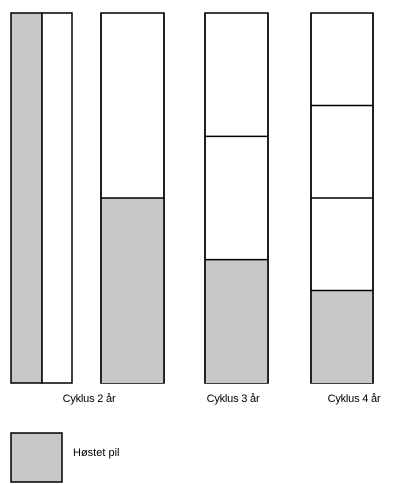 This screenshot has width=396, height=484. What do you see at coordinates (26, 198) in the screenshot?
I see `annual-harvested-column` at bounding box center [26, 198].